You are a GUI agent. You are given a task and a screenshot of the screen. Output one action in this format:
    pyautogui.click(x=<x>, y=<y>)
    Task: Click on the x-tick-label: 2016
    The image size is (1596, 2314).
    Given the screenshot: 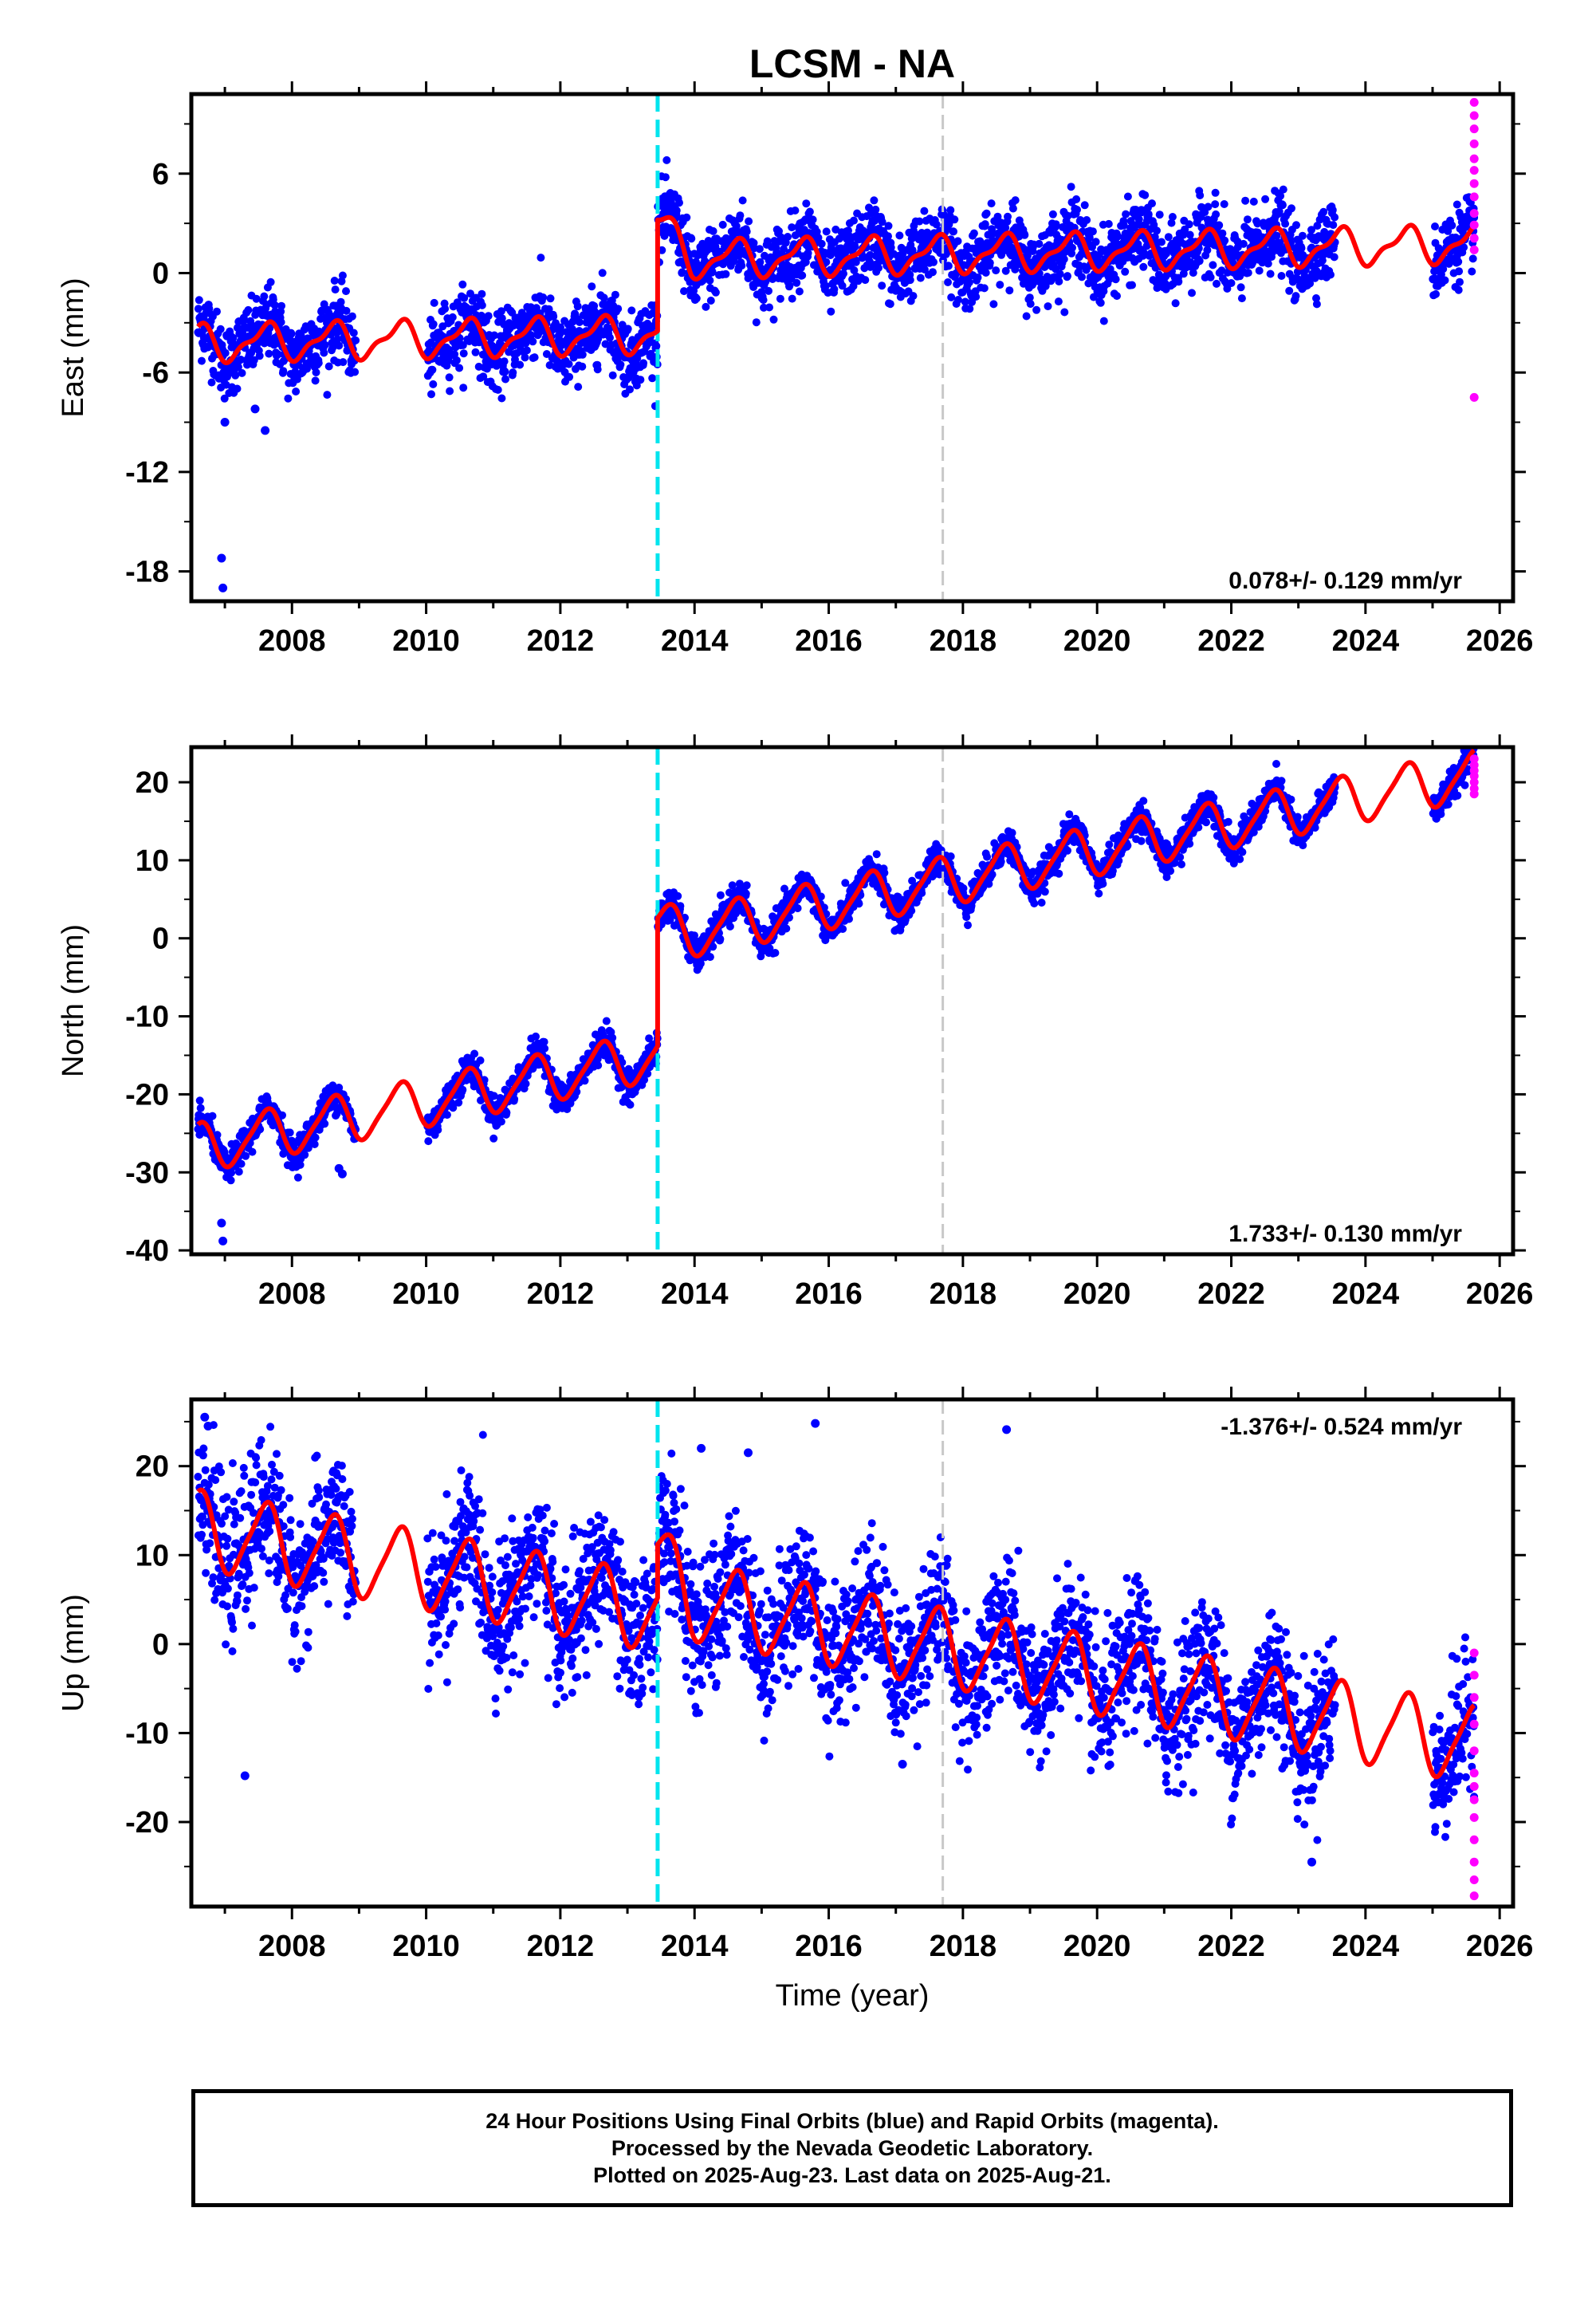 What is the action you would take?
    pyautogui.click(x=829, y=641)
    